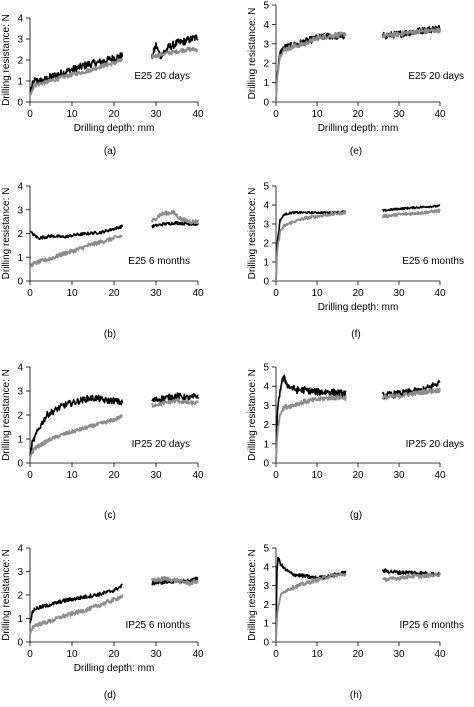 The image size is (474, 707). I want to click on panel-letter: (h), so click(356, 695).